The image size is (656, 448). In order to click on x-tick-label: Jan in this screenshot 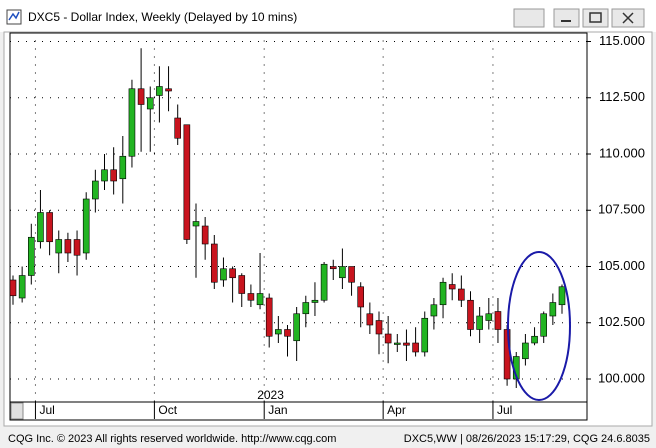, I will do `click(277, 410)`.